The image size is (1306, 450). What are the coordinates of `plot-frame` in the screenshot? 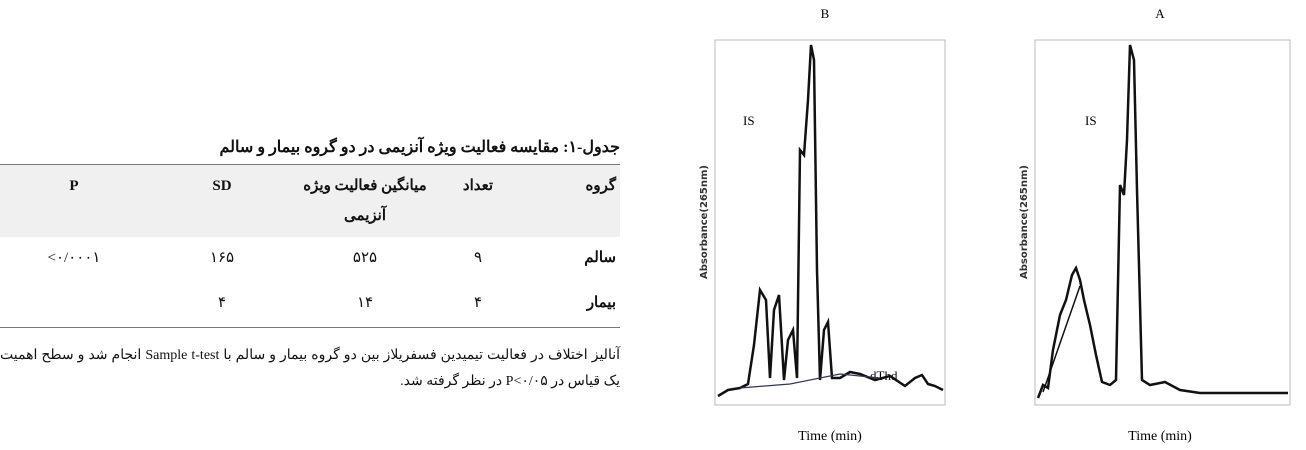 It's located at (830, 222).